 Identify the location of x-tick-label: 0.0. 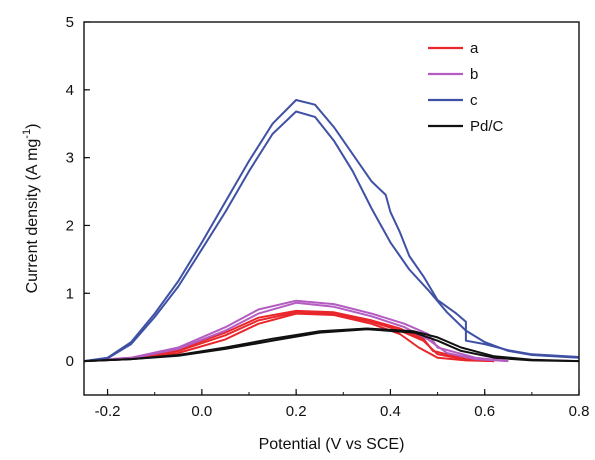
(201, 411).